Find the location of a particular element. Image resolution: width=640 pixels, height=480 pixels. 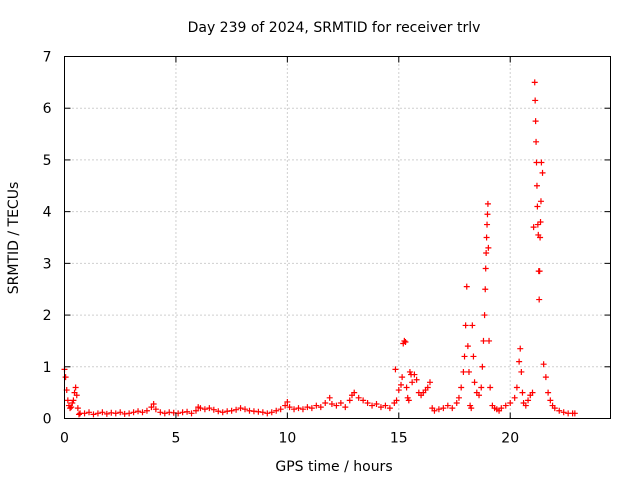

x-tick-labels: 0 5 10 15 20 is located at coordinates (289, 439).